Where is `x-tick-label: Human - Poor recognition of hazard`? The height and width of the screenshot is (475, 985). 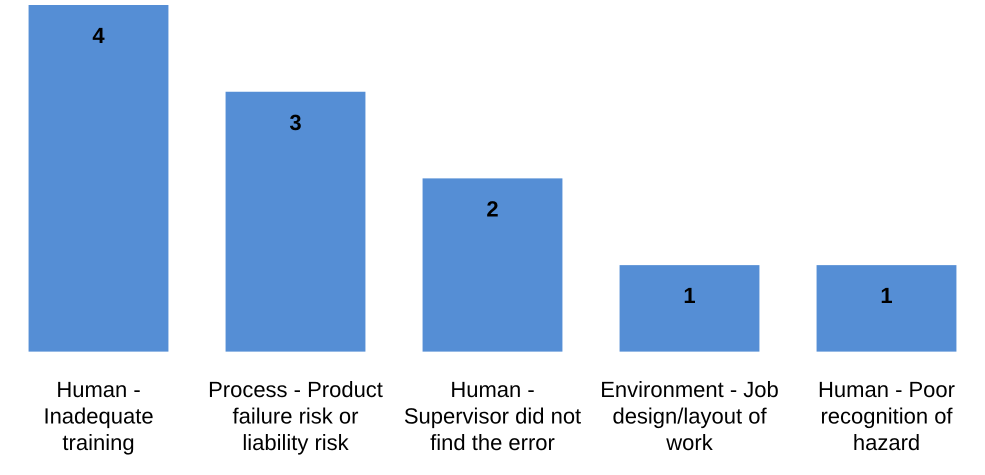
x-tick-label: Human - Poor recognition of hazard is located at coordinates (886, 416).